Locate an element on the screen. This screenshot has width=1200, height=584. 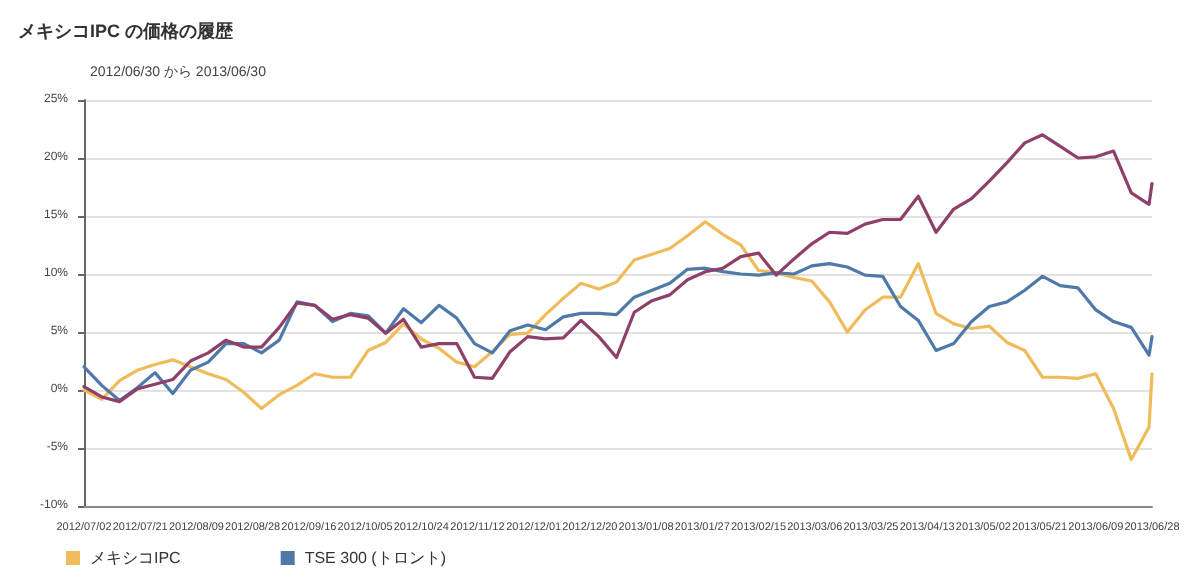
chart-title: メキシコIPC の価格の履歴 is located at coordinates (127, 31).